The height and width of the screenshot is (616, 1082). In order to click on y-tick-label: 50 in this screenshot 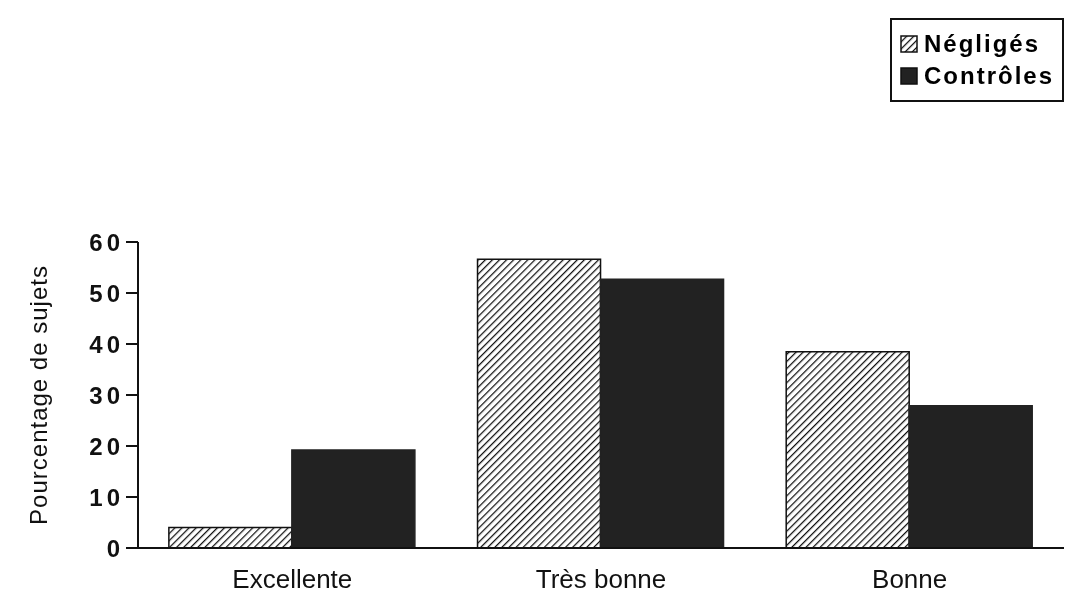, I will do `click(106, 293)`.